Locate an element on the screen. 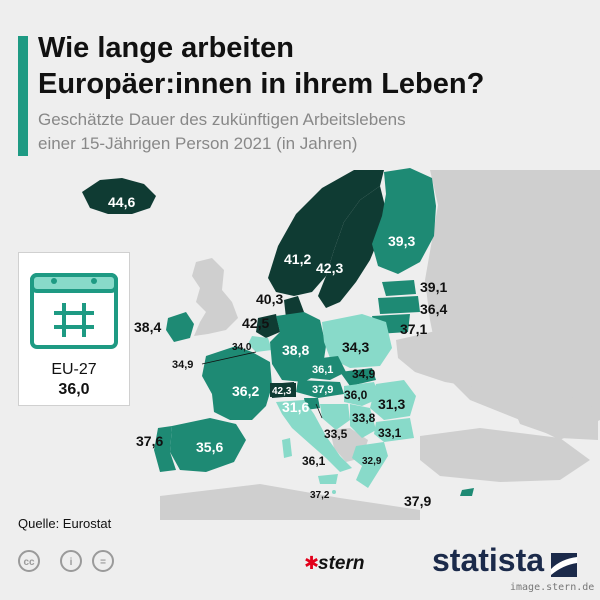  label-hungary: 36,0 is located at coordinates (356, 395).